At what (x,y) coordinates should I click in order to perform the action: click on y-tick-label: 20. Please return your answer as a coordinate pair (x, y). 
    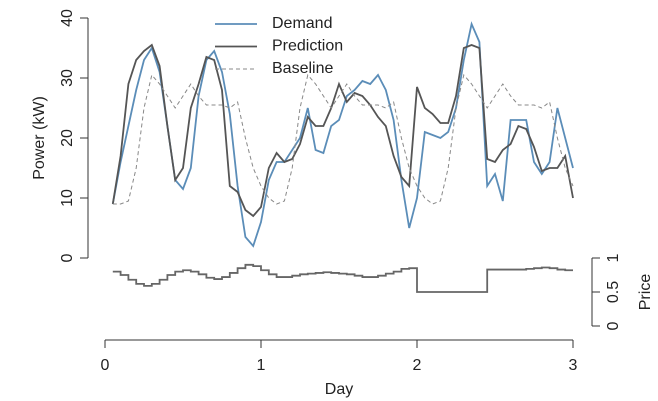
    Looking at the image, I should click on (67, 138).